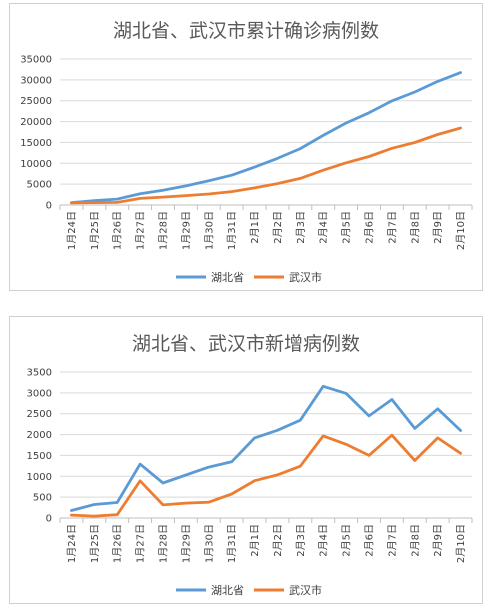 The height and width of the screenshot is (614, 493). Describe the element at coordinates (36, 60) in the screenshot. I see `y-tick-label: 35000` at that location.